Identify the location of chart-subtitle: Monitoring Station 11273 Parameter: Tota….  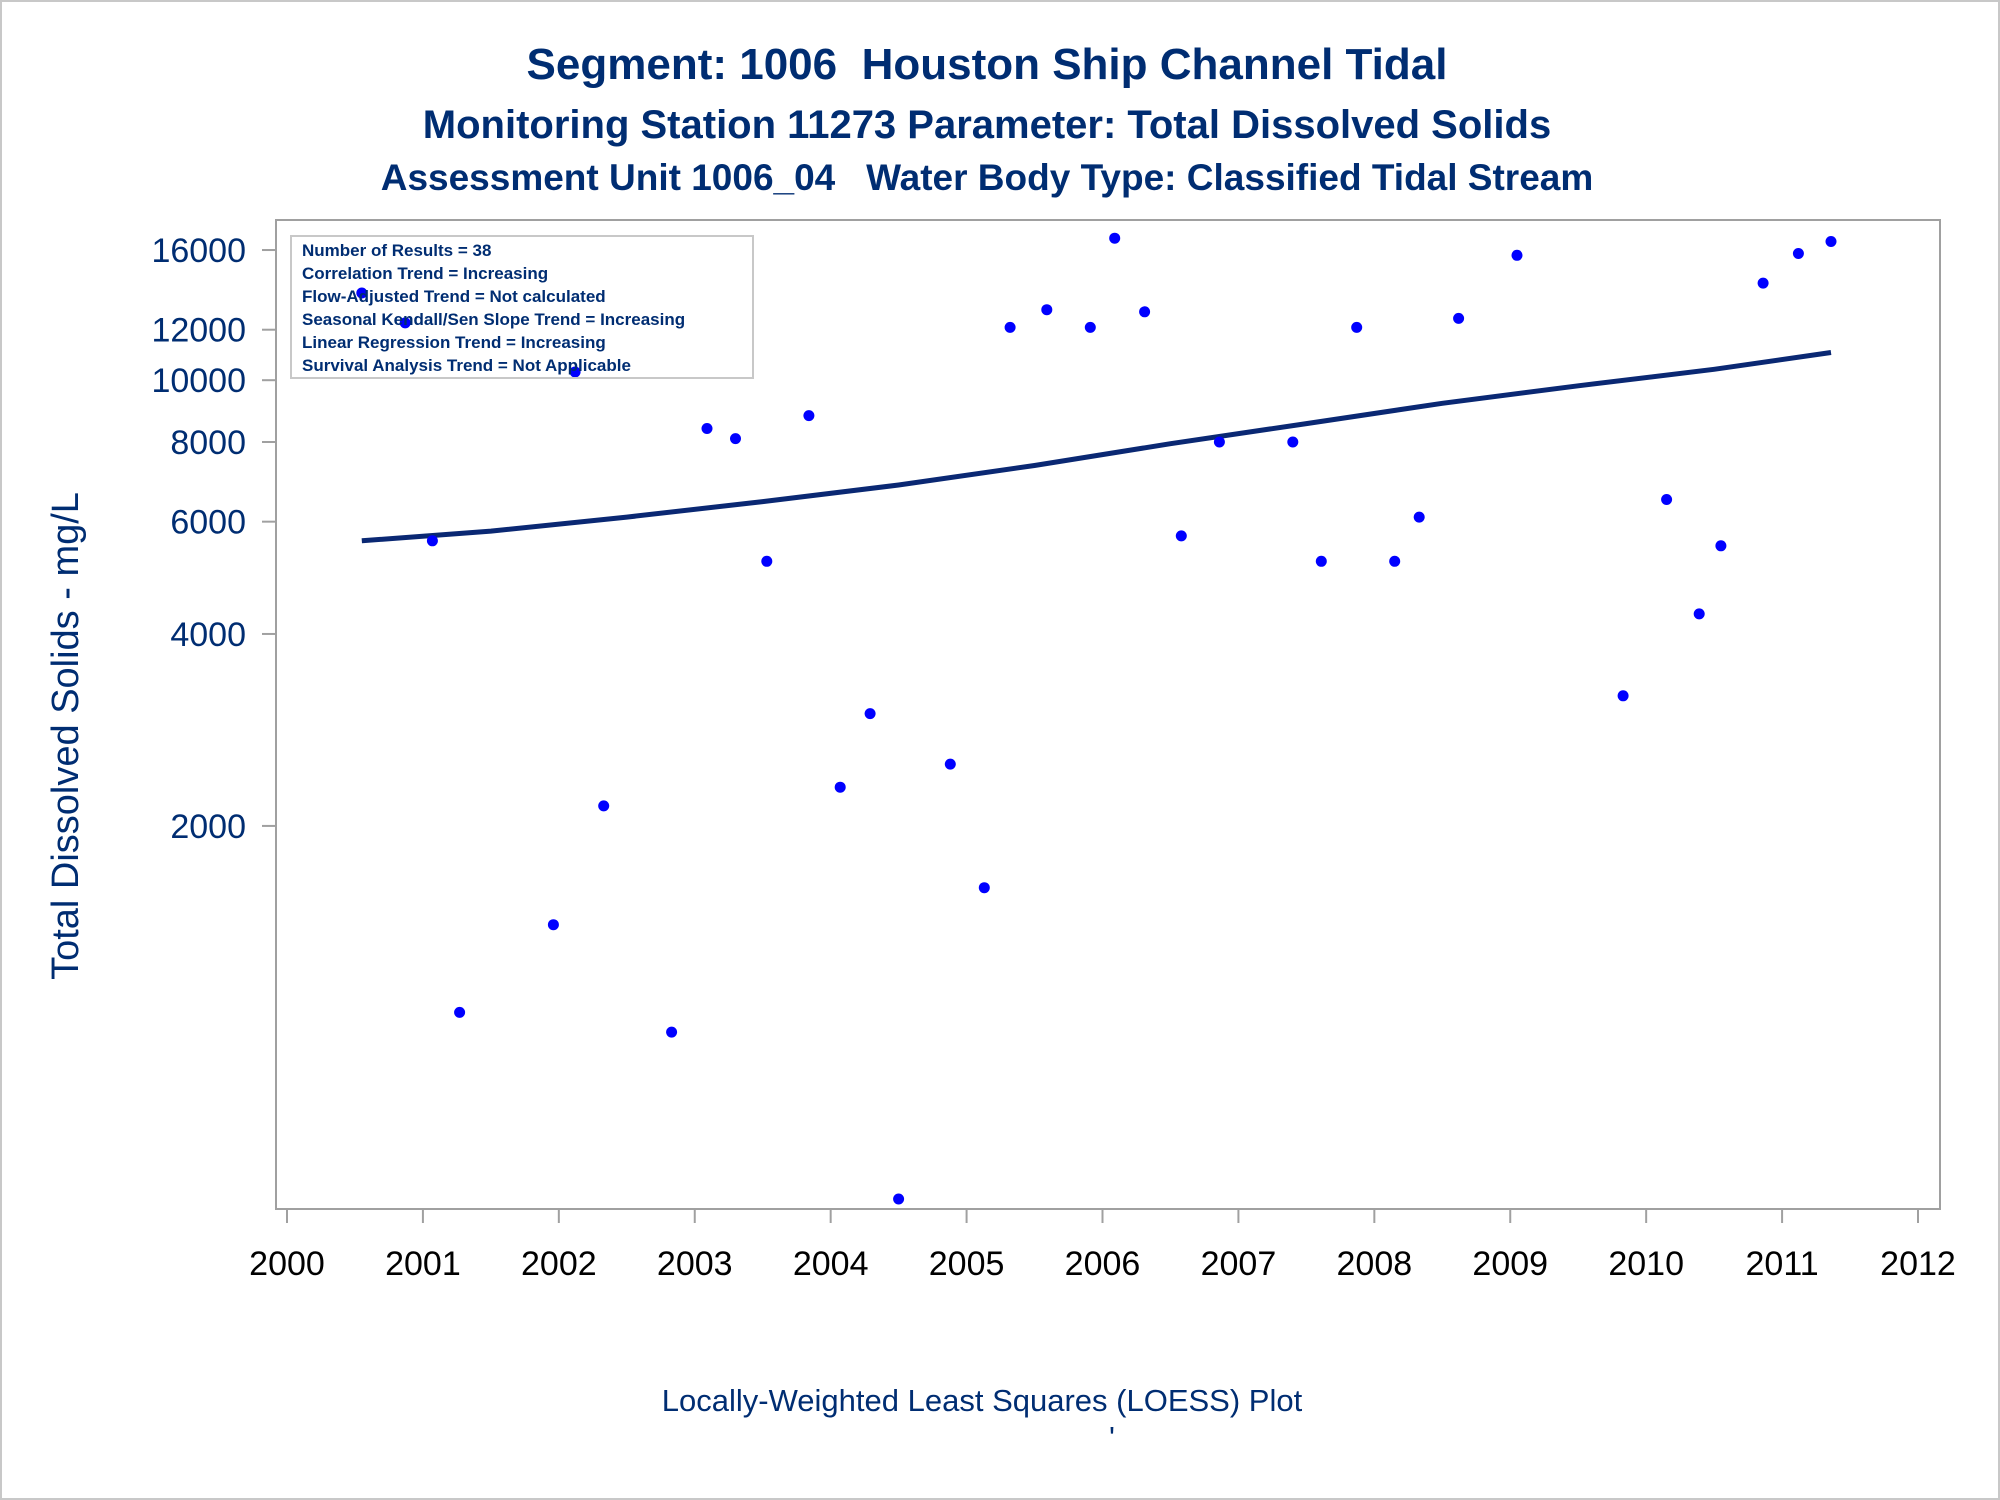
(987, 125).